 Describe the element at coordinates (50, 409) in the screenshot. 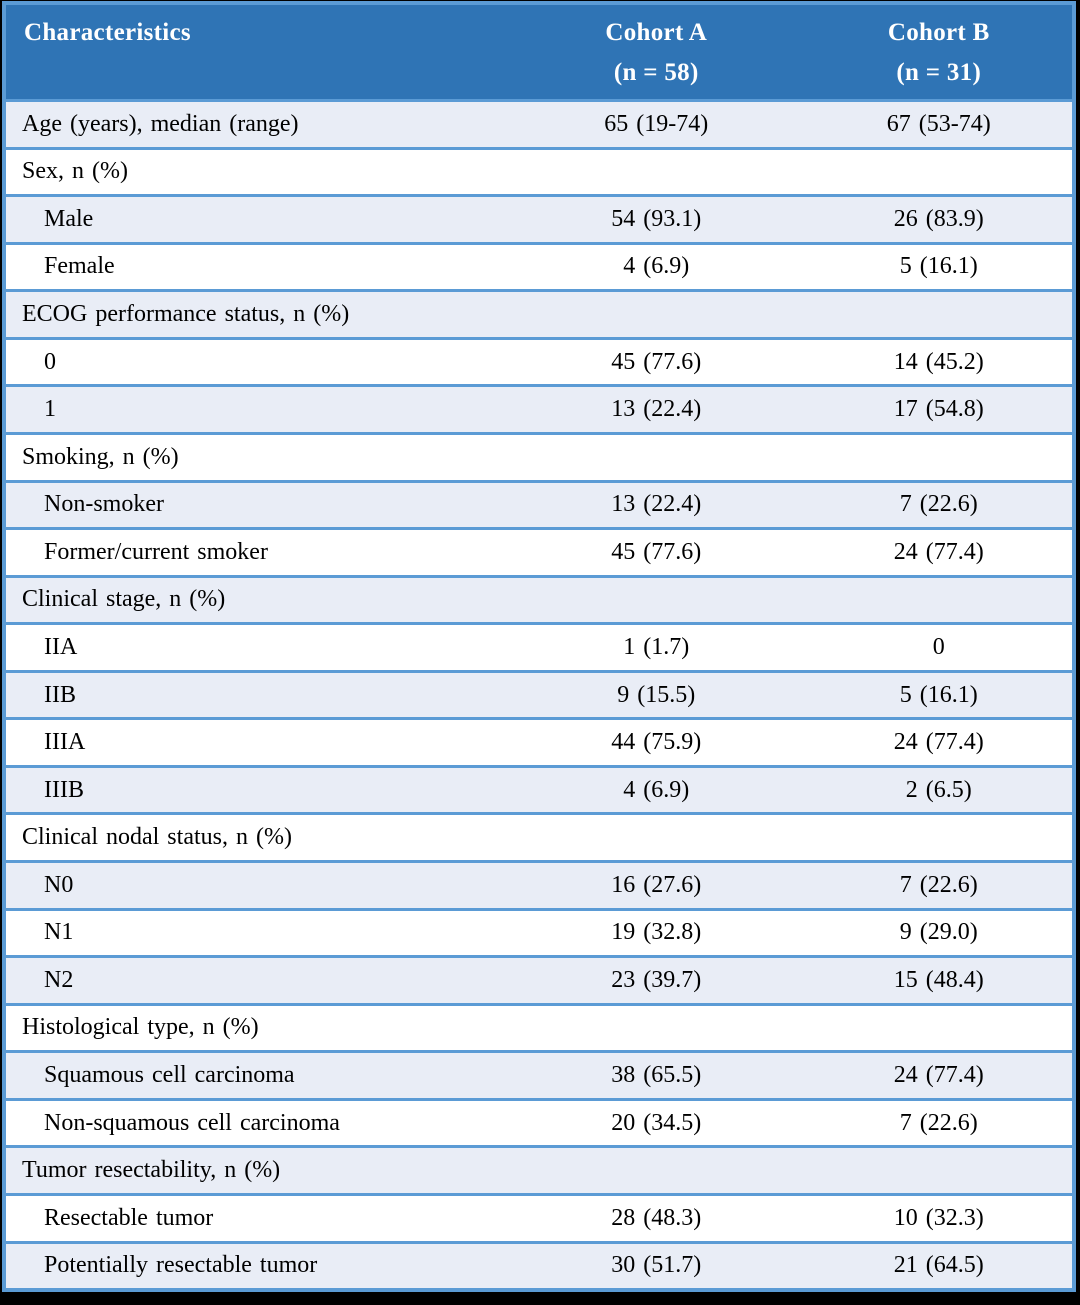

I see `row-label: 1` at that location.